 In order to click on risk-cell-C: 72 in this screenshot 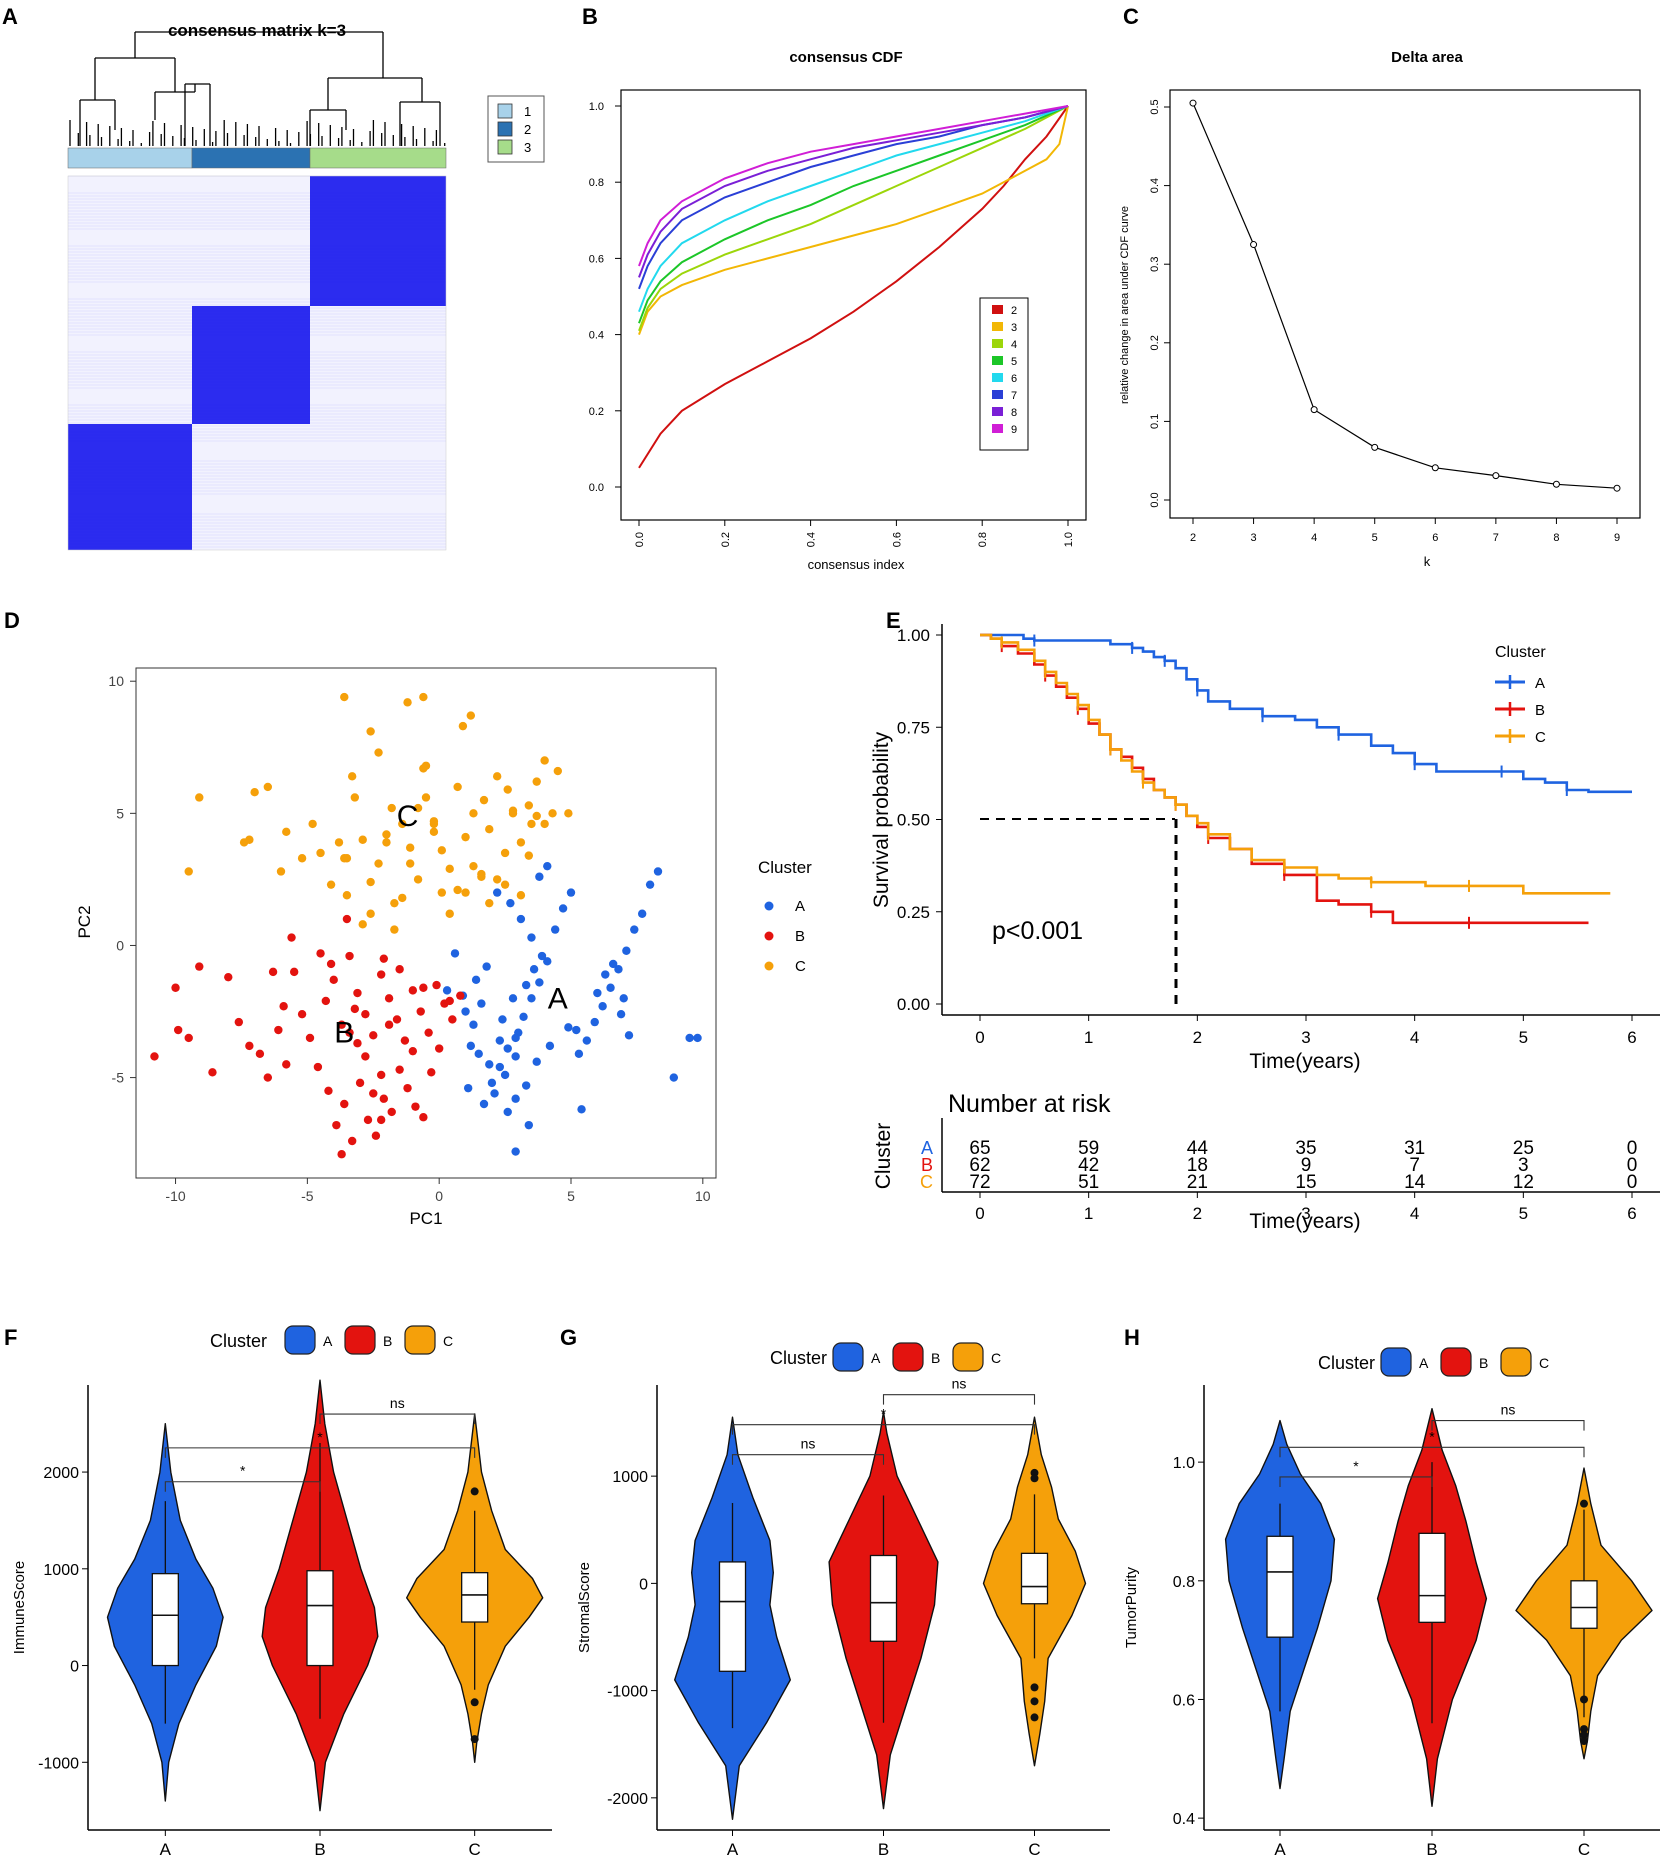, I will do `click(979, 1182)`.